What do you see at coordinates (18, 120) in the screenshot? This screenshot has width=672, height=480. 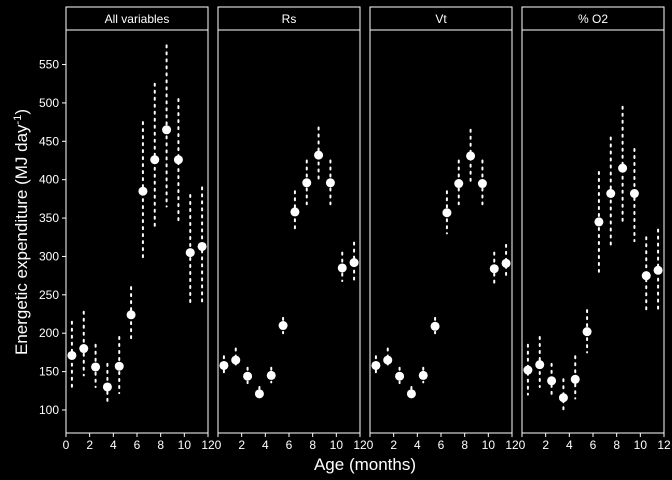 I see `y-axis-title-superscript: -1` at bounding box center [18, 120].